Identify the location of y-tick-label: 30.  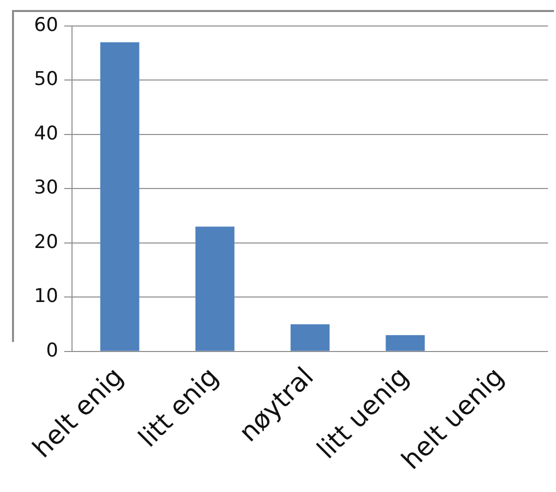
(46, 187).